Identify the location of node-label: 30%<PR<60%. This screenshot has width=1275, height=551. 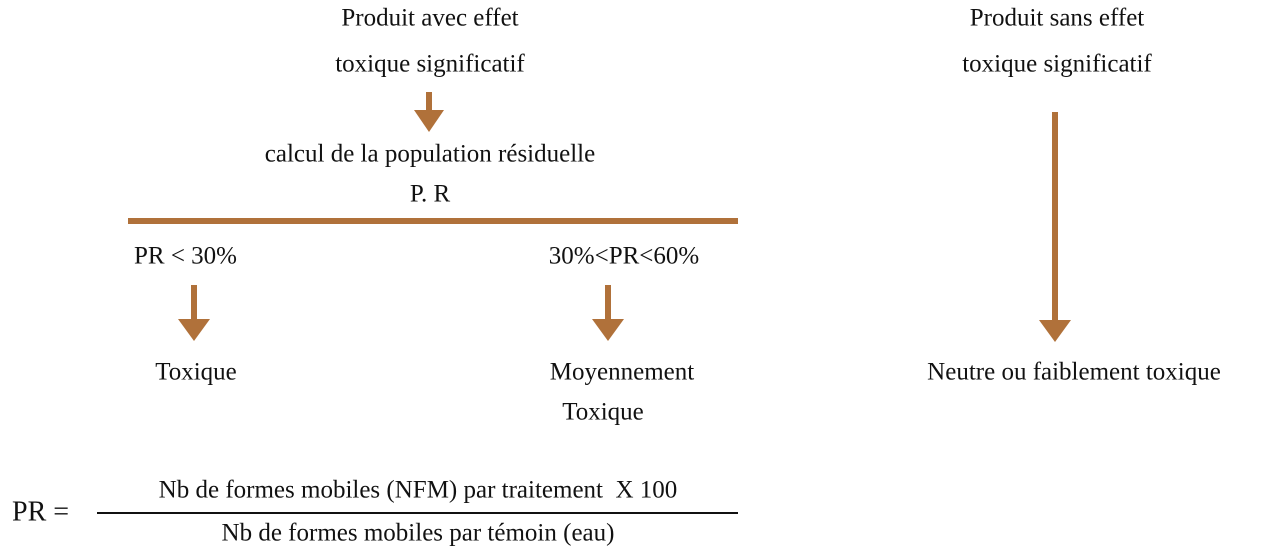
(624, 256).